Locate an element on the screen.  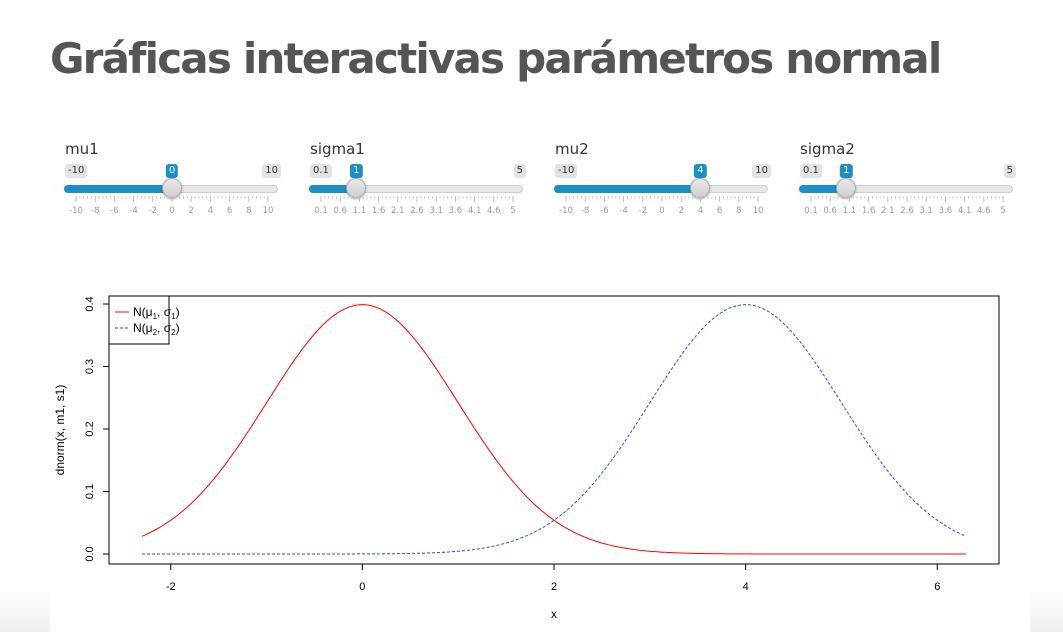
y-tick-label: 0.1 is located at coordinates (90, 491).